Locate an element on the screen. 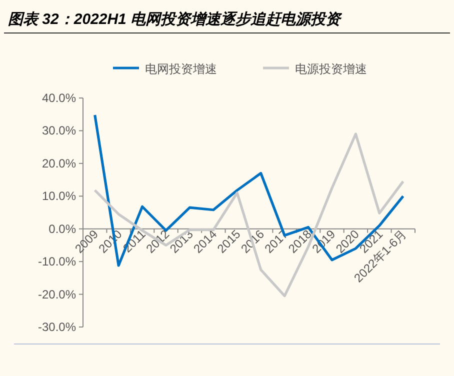 The width and height of the screenshot is (454, 376). y-tick-label: 10.0% is located at coordinates (59, 196).